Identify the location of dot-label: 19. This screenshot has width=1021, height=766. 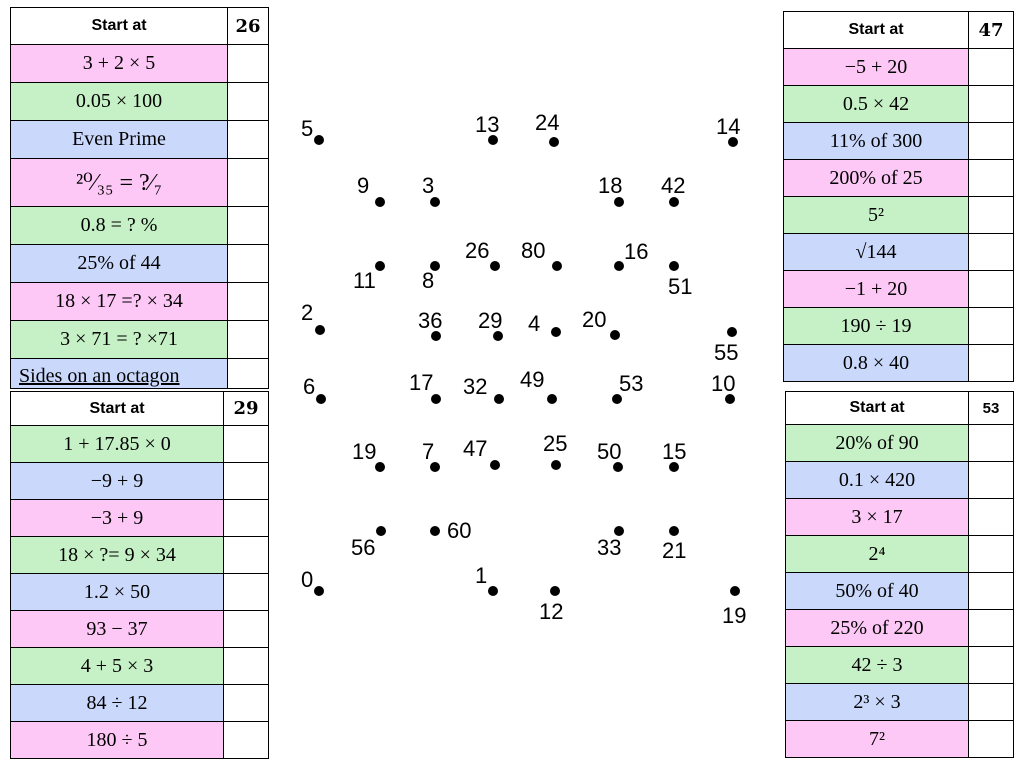
(734, 615).